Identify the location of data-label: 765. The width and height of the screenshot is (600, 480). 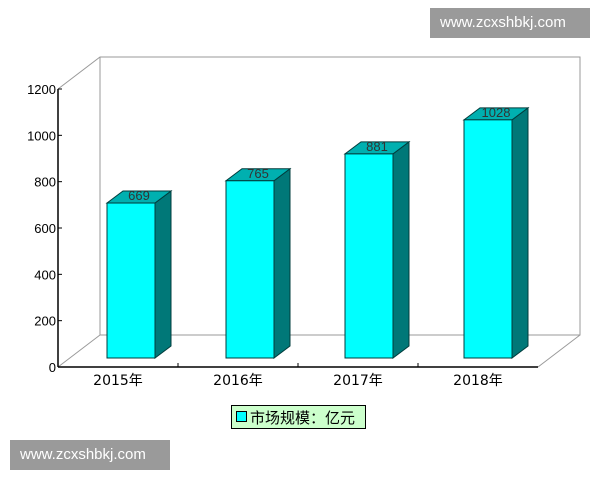
(258, 173).